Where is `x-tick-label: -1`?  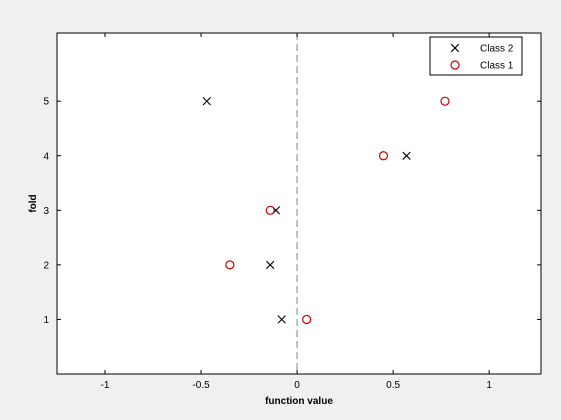 x-tick-label: -1 is located at coordinates (105, 385).